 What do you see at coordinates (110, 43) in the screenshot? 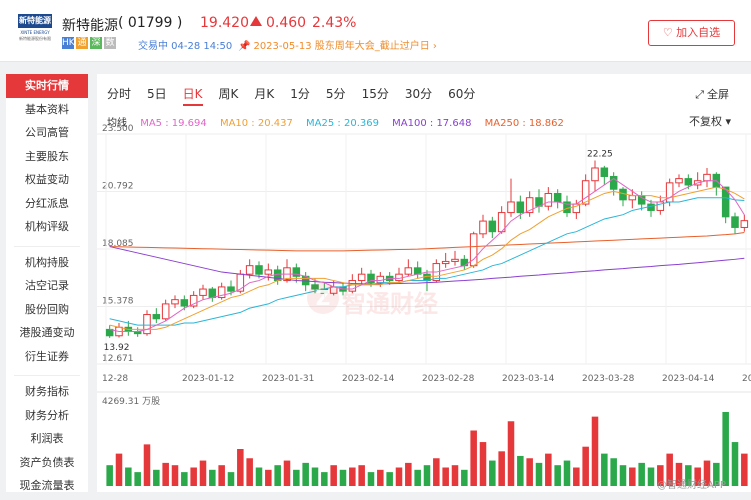
I see `shu-badge: 数` at bounding box center [110, 43].